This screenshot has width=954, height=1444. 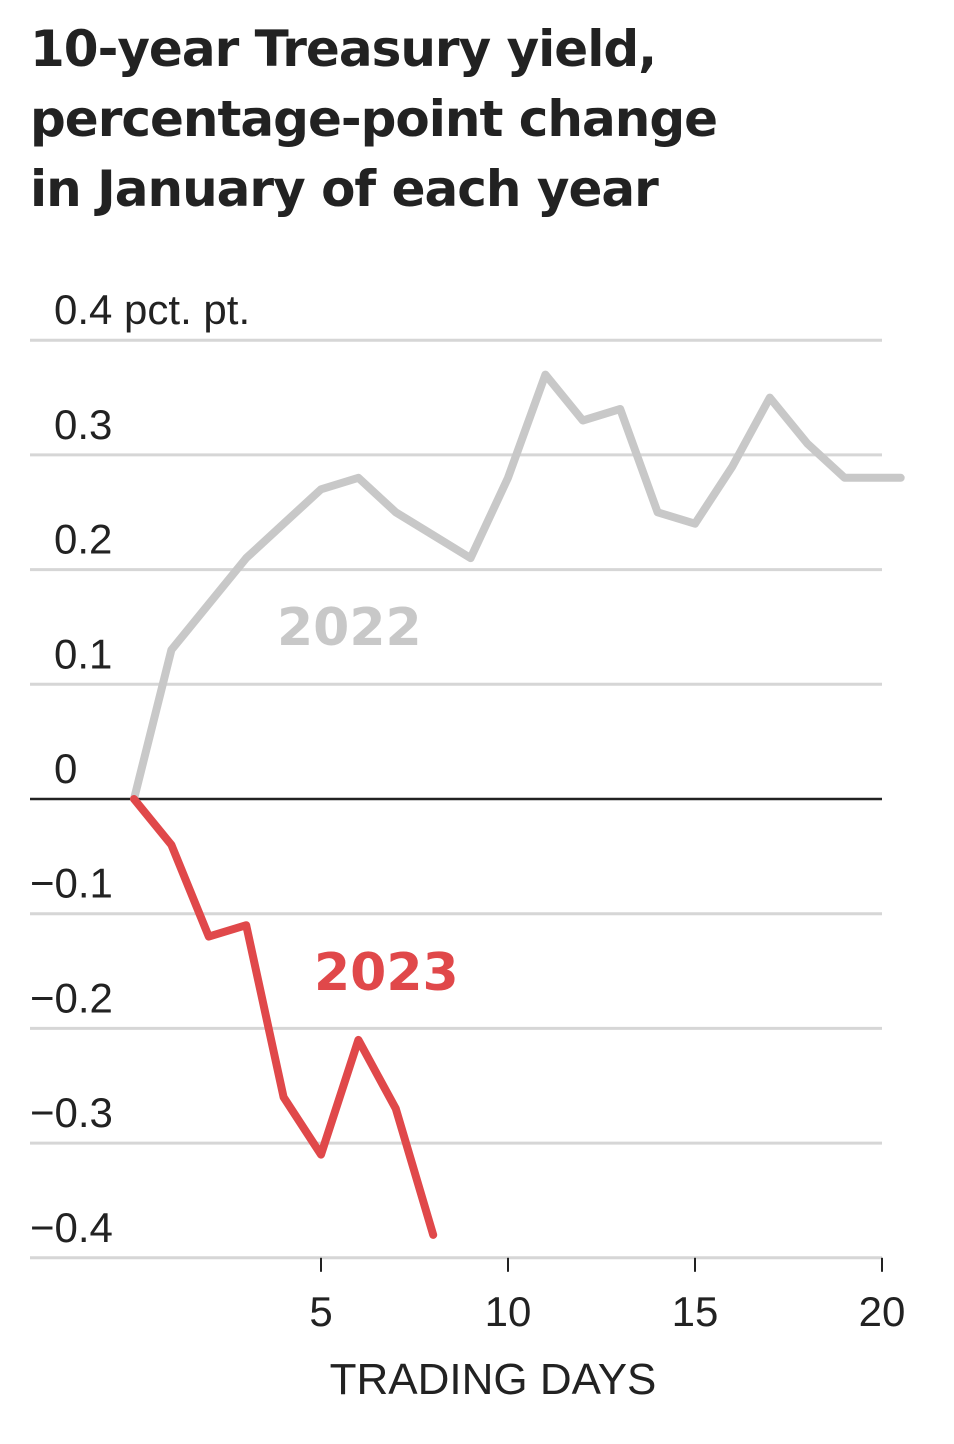 What do you see at coordinates (152, 309) in the screenshot?
I see `y-tick-label: 0.4 pct. pt.` at bounding box center [152, 309].